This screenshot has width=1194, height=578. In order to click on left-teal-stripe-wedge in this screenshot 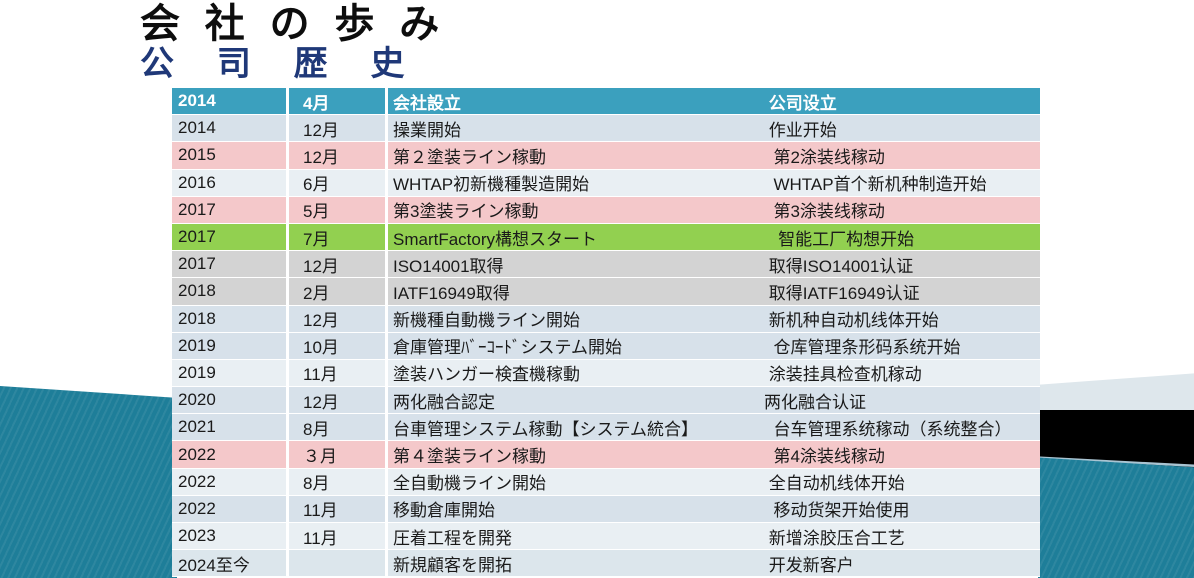, I will do `click(88, 481)`.